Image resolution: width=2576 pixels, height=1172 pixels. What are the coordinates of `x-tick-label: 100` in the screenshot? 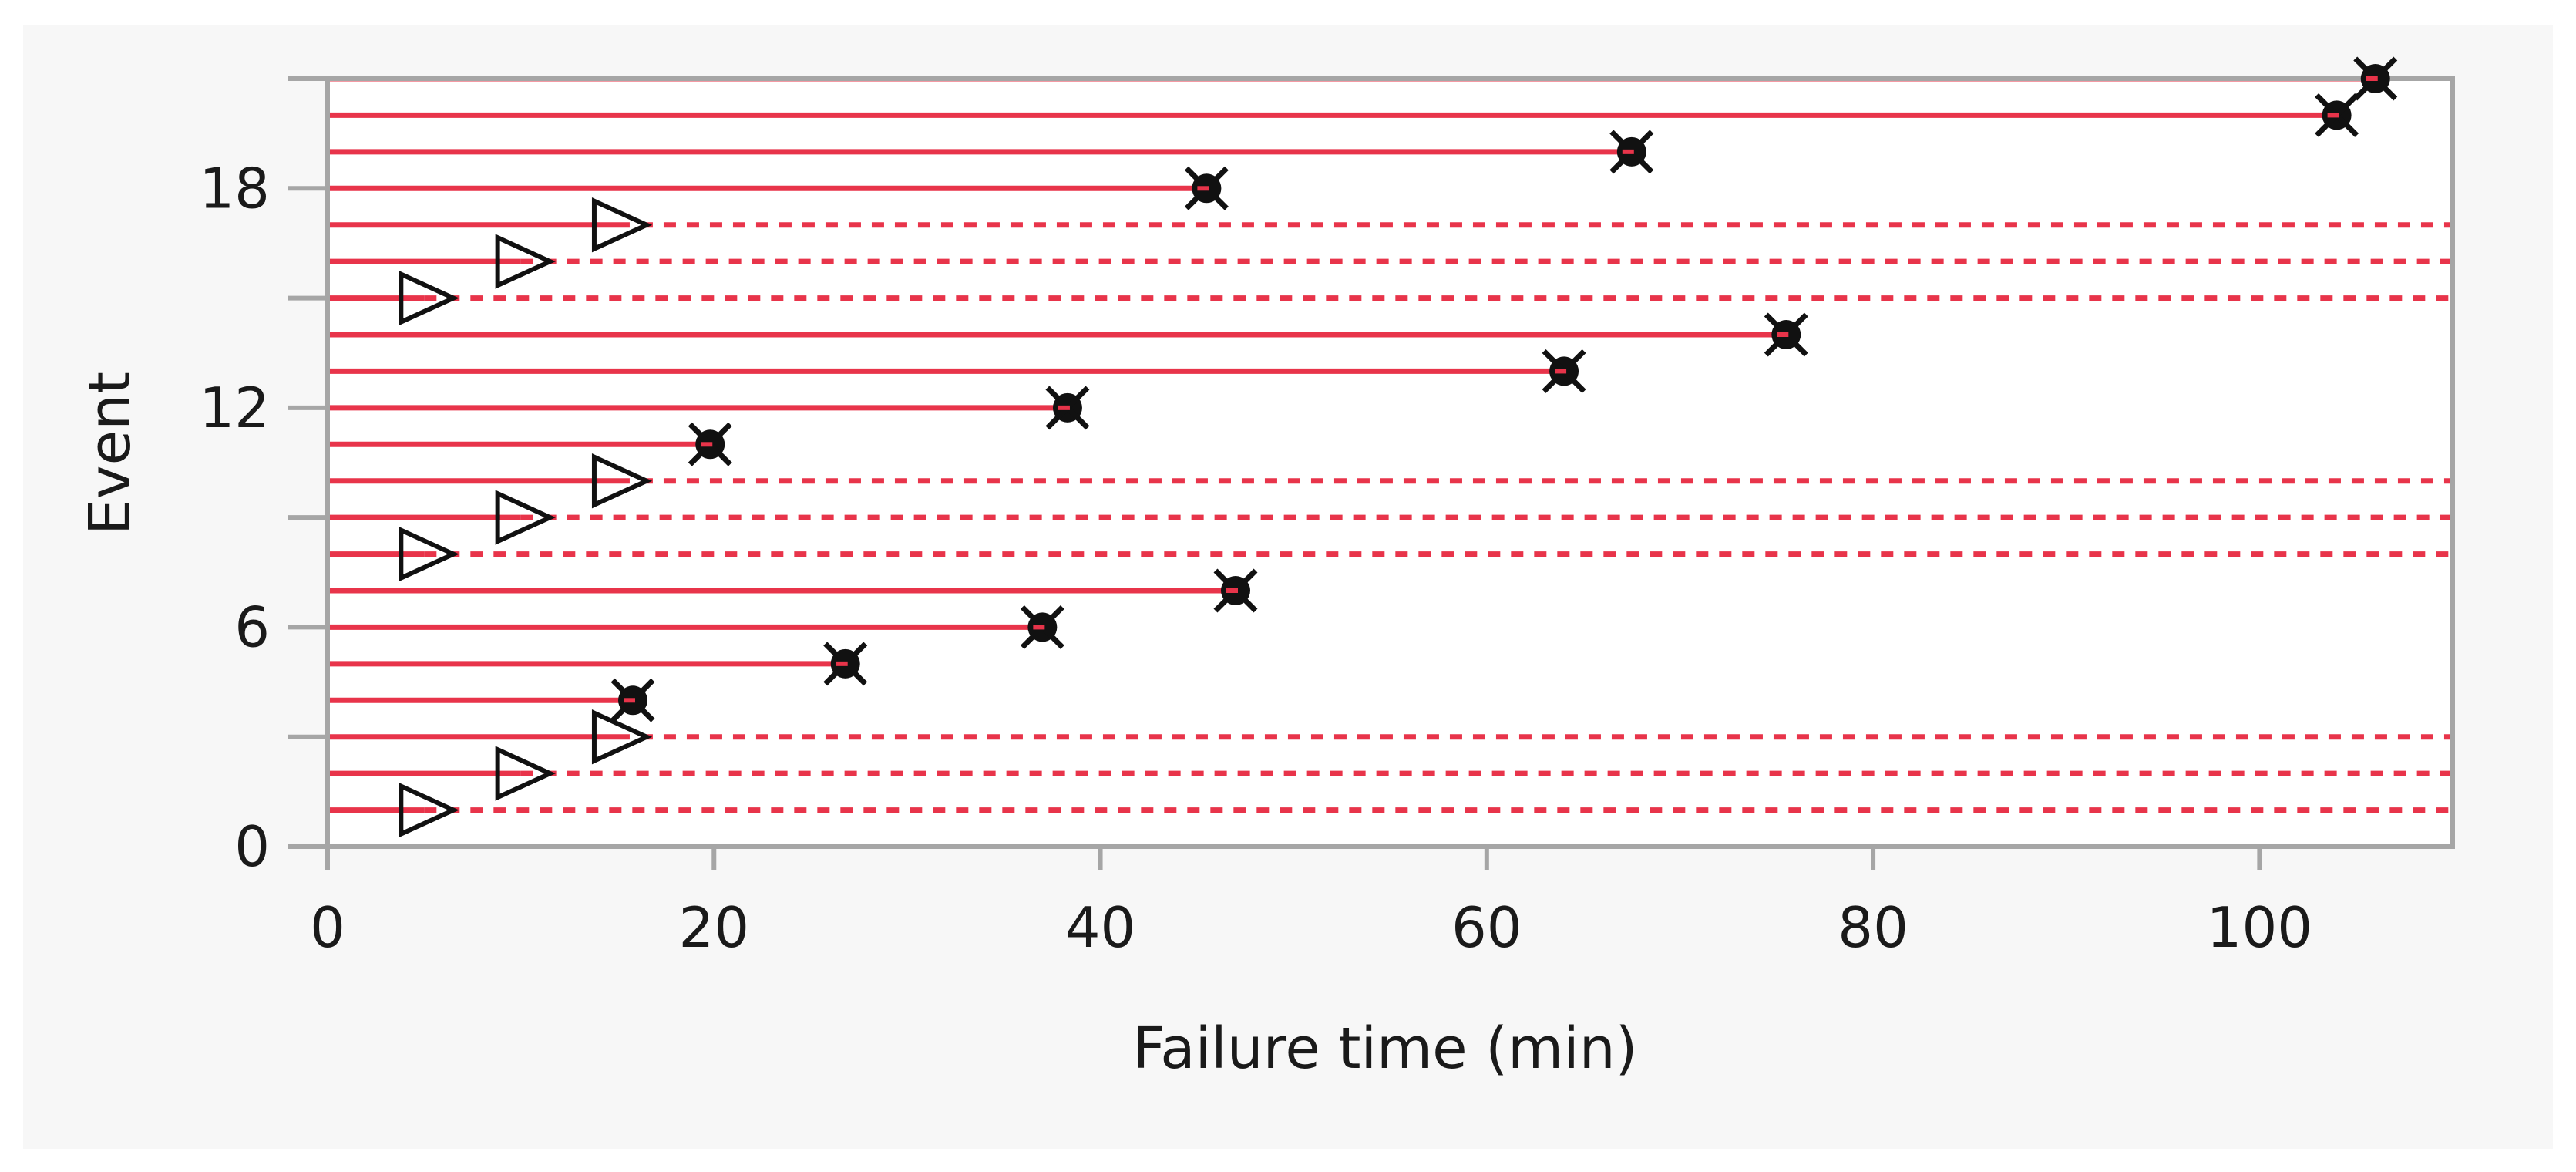 It's located at (2259, 927).